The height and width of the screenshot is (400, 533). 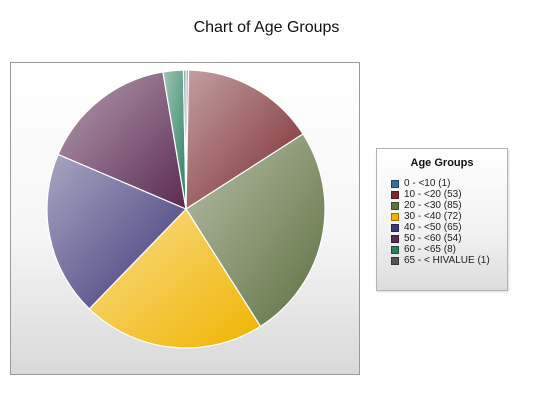 I want to click on legend-item: 40 - <50 (65), so click(x=449, y=227).